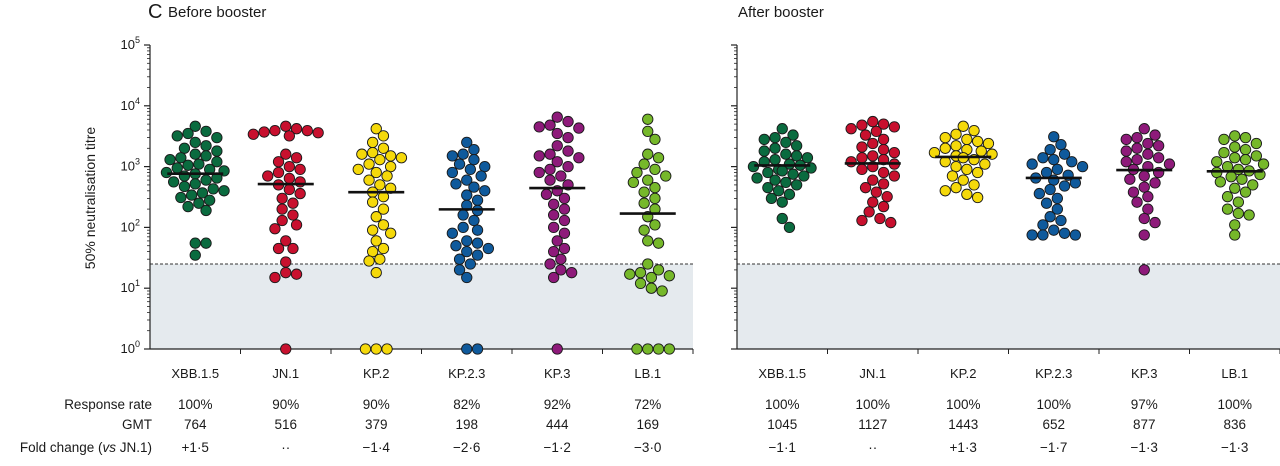 This screenshot has height=466, width=1280. Describe the element at coordinates (872, 447) in the screenshot. I see `fold-change-value: ··` at that location.